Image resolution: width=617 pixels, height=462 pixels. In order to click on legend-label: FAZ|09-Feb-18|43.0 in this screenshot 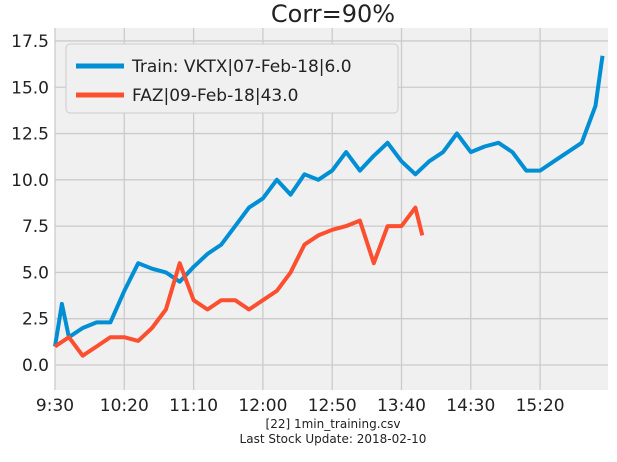, I will do `click(215, 96)`.